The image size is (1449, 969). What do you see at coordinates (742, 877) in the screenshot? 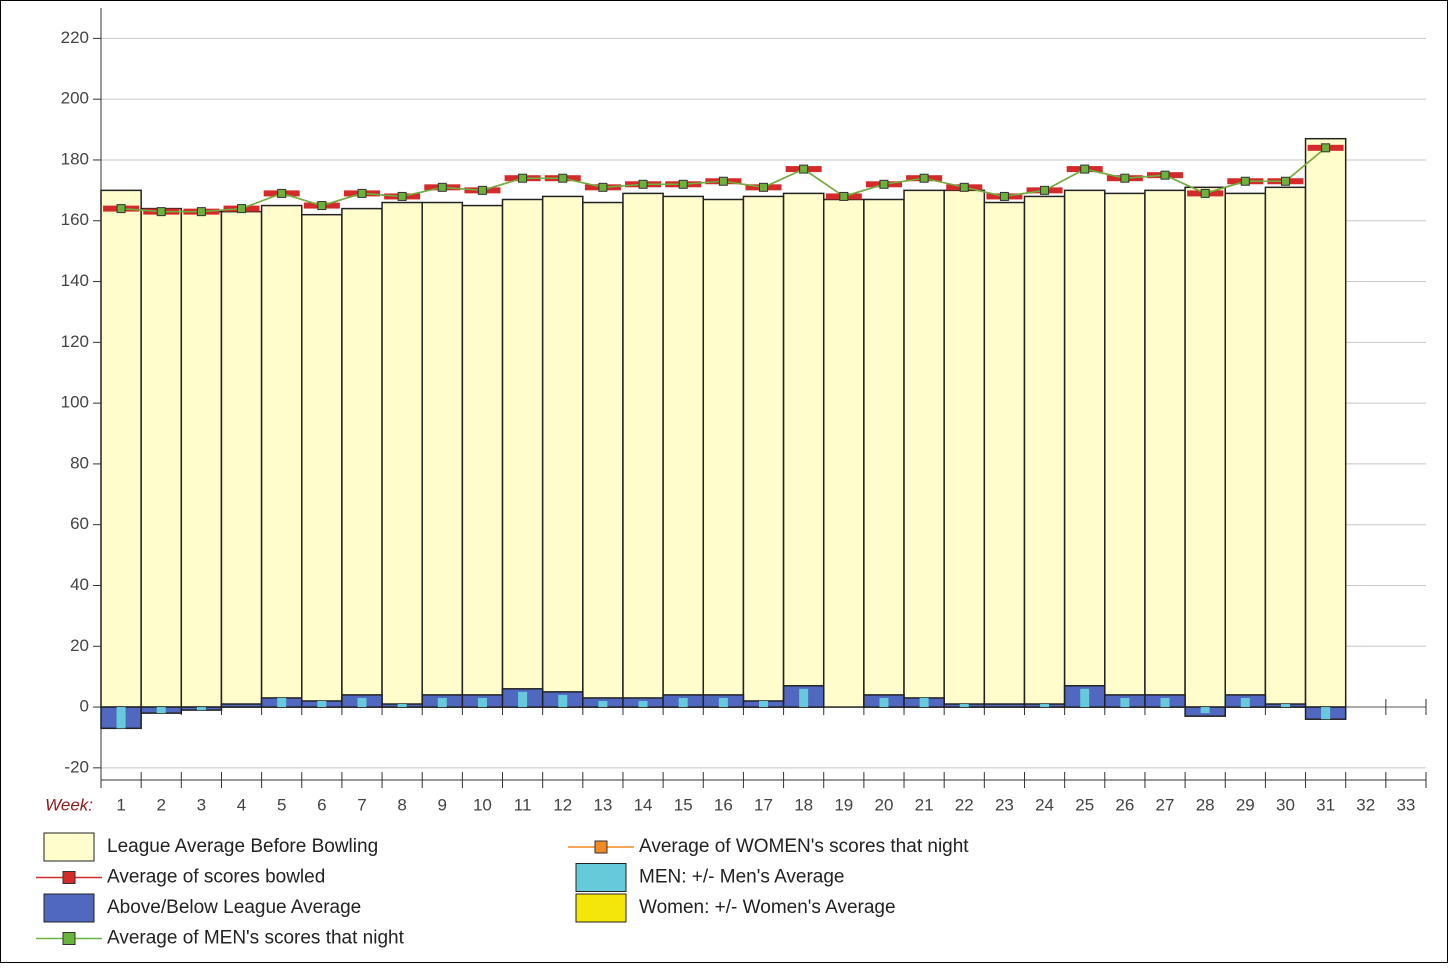
I see `legend-label: MEN: +/- Men's Average` at bounding box center [742, 877].